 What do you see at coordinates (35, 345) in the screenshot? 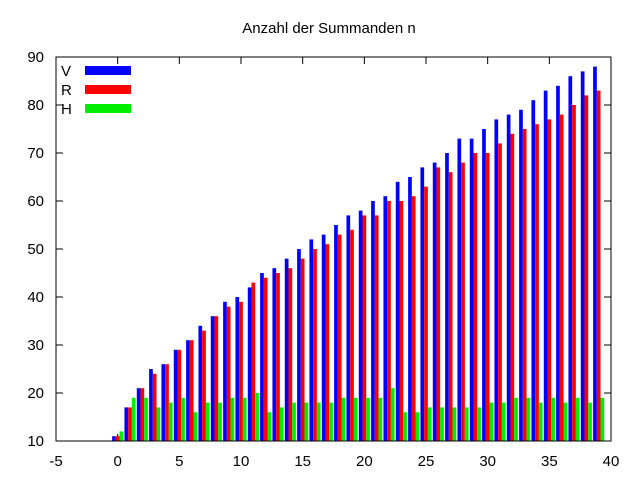
I see `y-tick-label: 30` at bounding box center [35, 345].